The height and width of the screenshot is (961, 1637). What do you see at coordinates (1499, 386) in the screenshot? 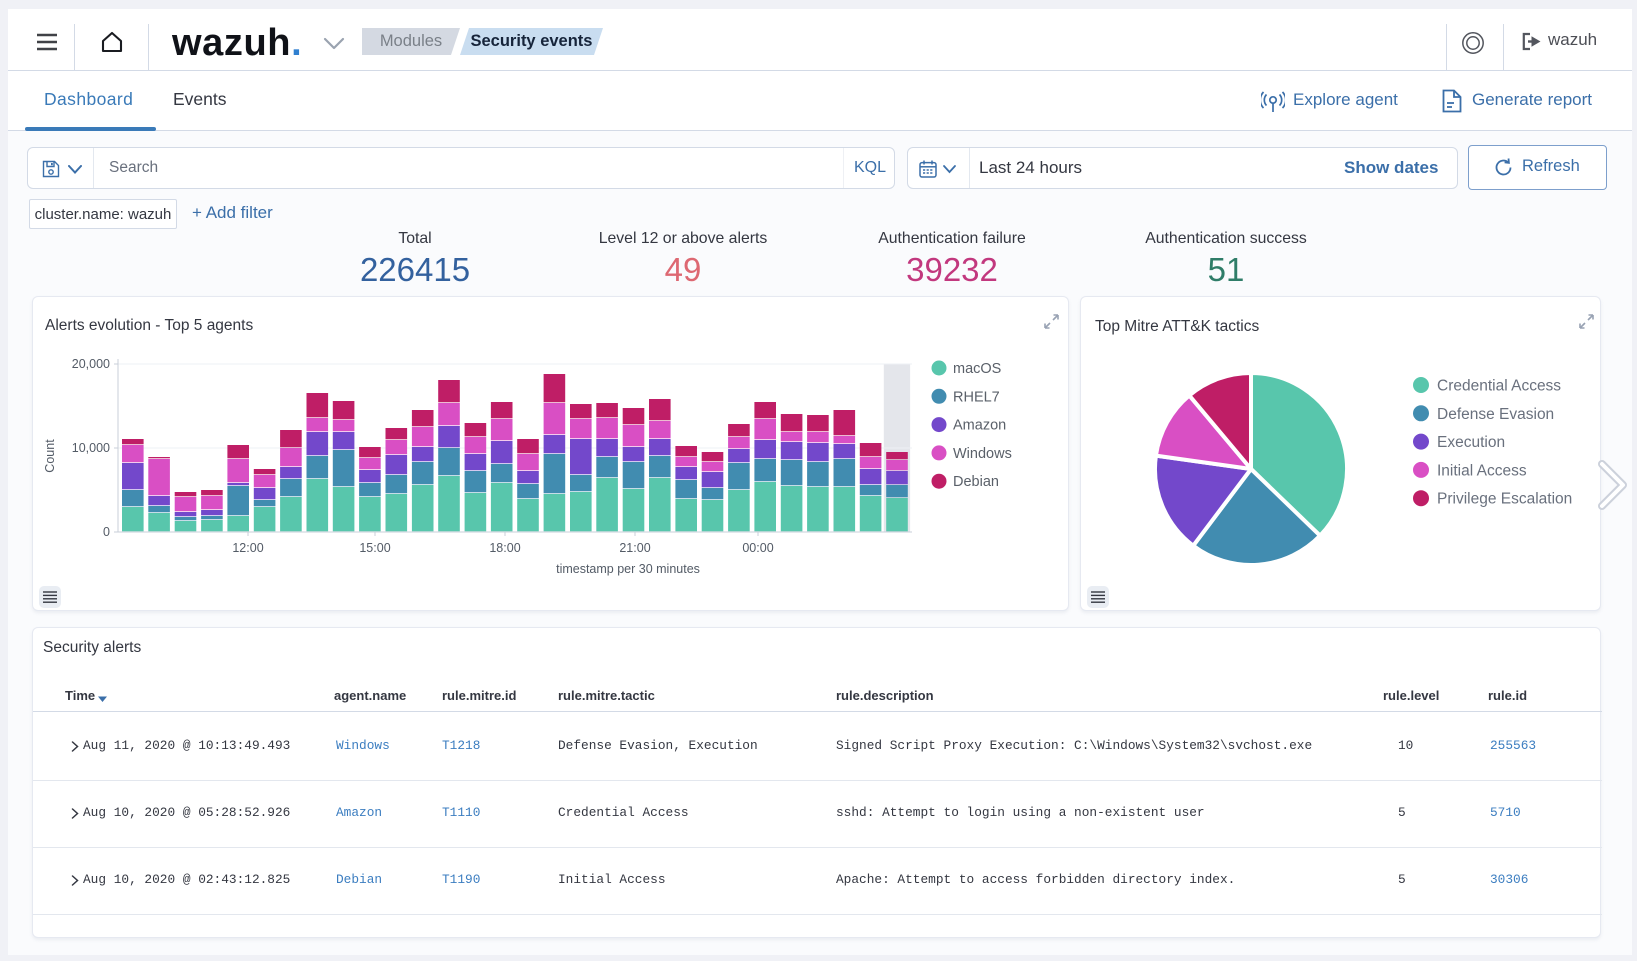
I see `svg-text: Credential Access` at bounding box center [1499, 386].